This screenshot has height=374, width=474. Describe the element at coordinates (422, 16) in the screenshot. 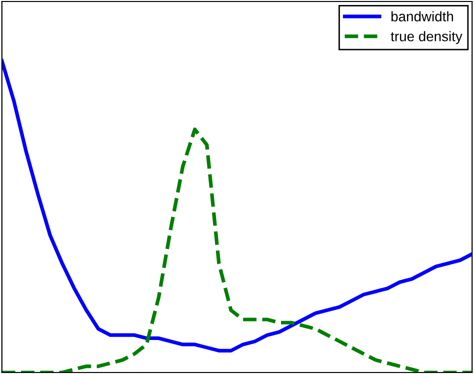

I see `legend-label: bandwidth` at that location.